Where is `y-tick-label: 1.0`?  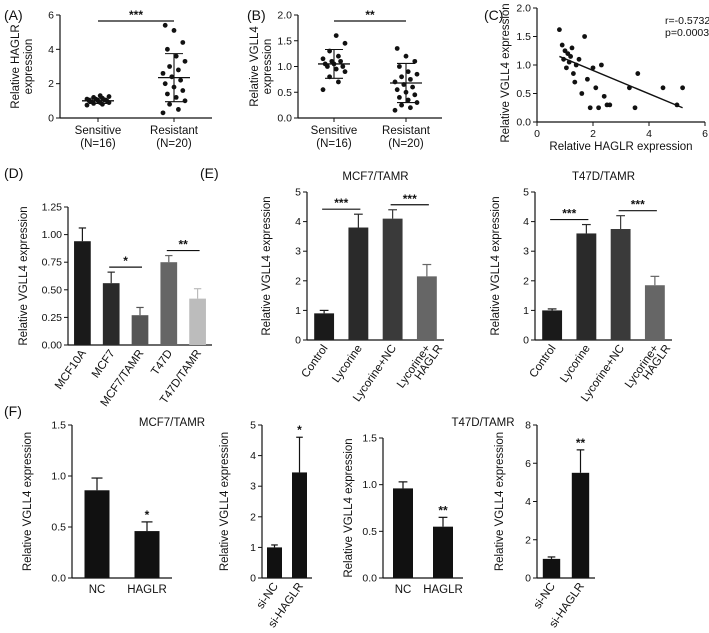
y-tick-label: 1.0 is located at coordinates (58, 477).